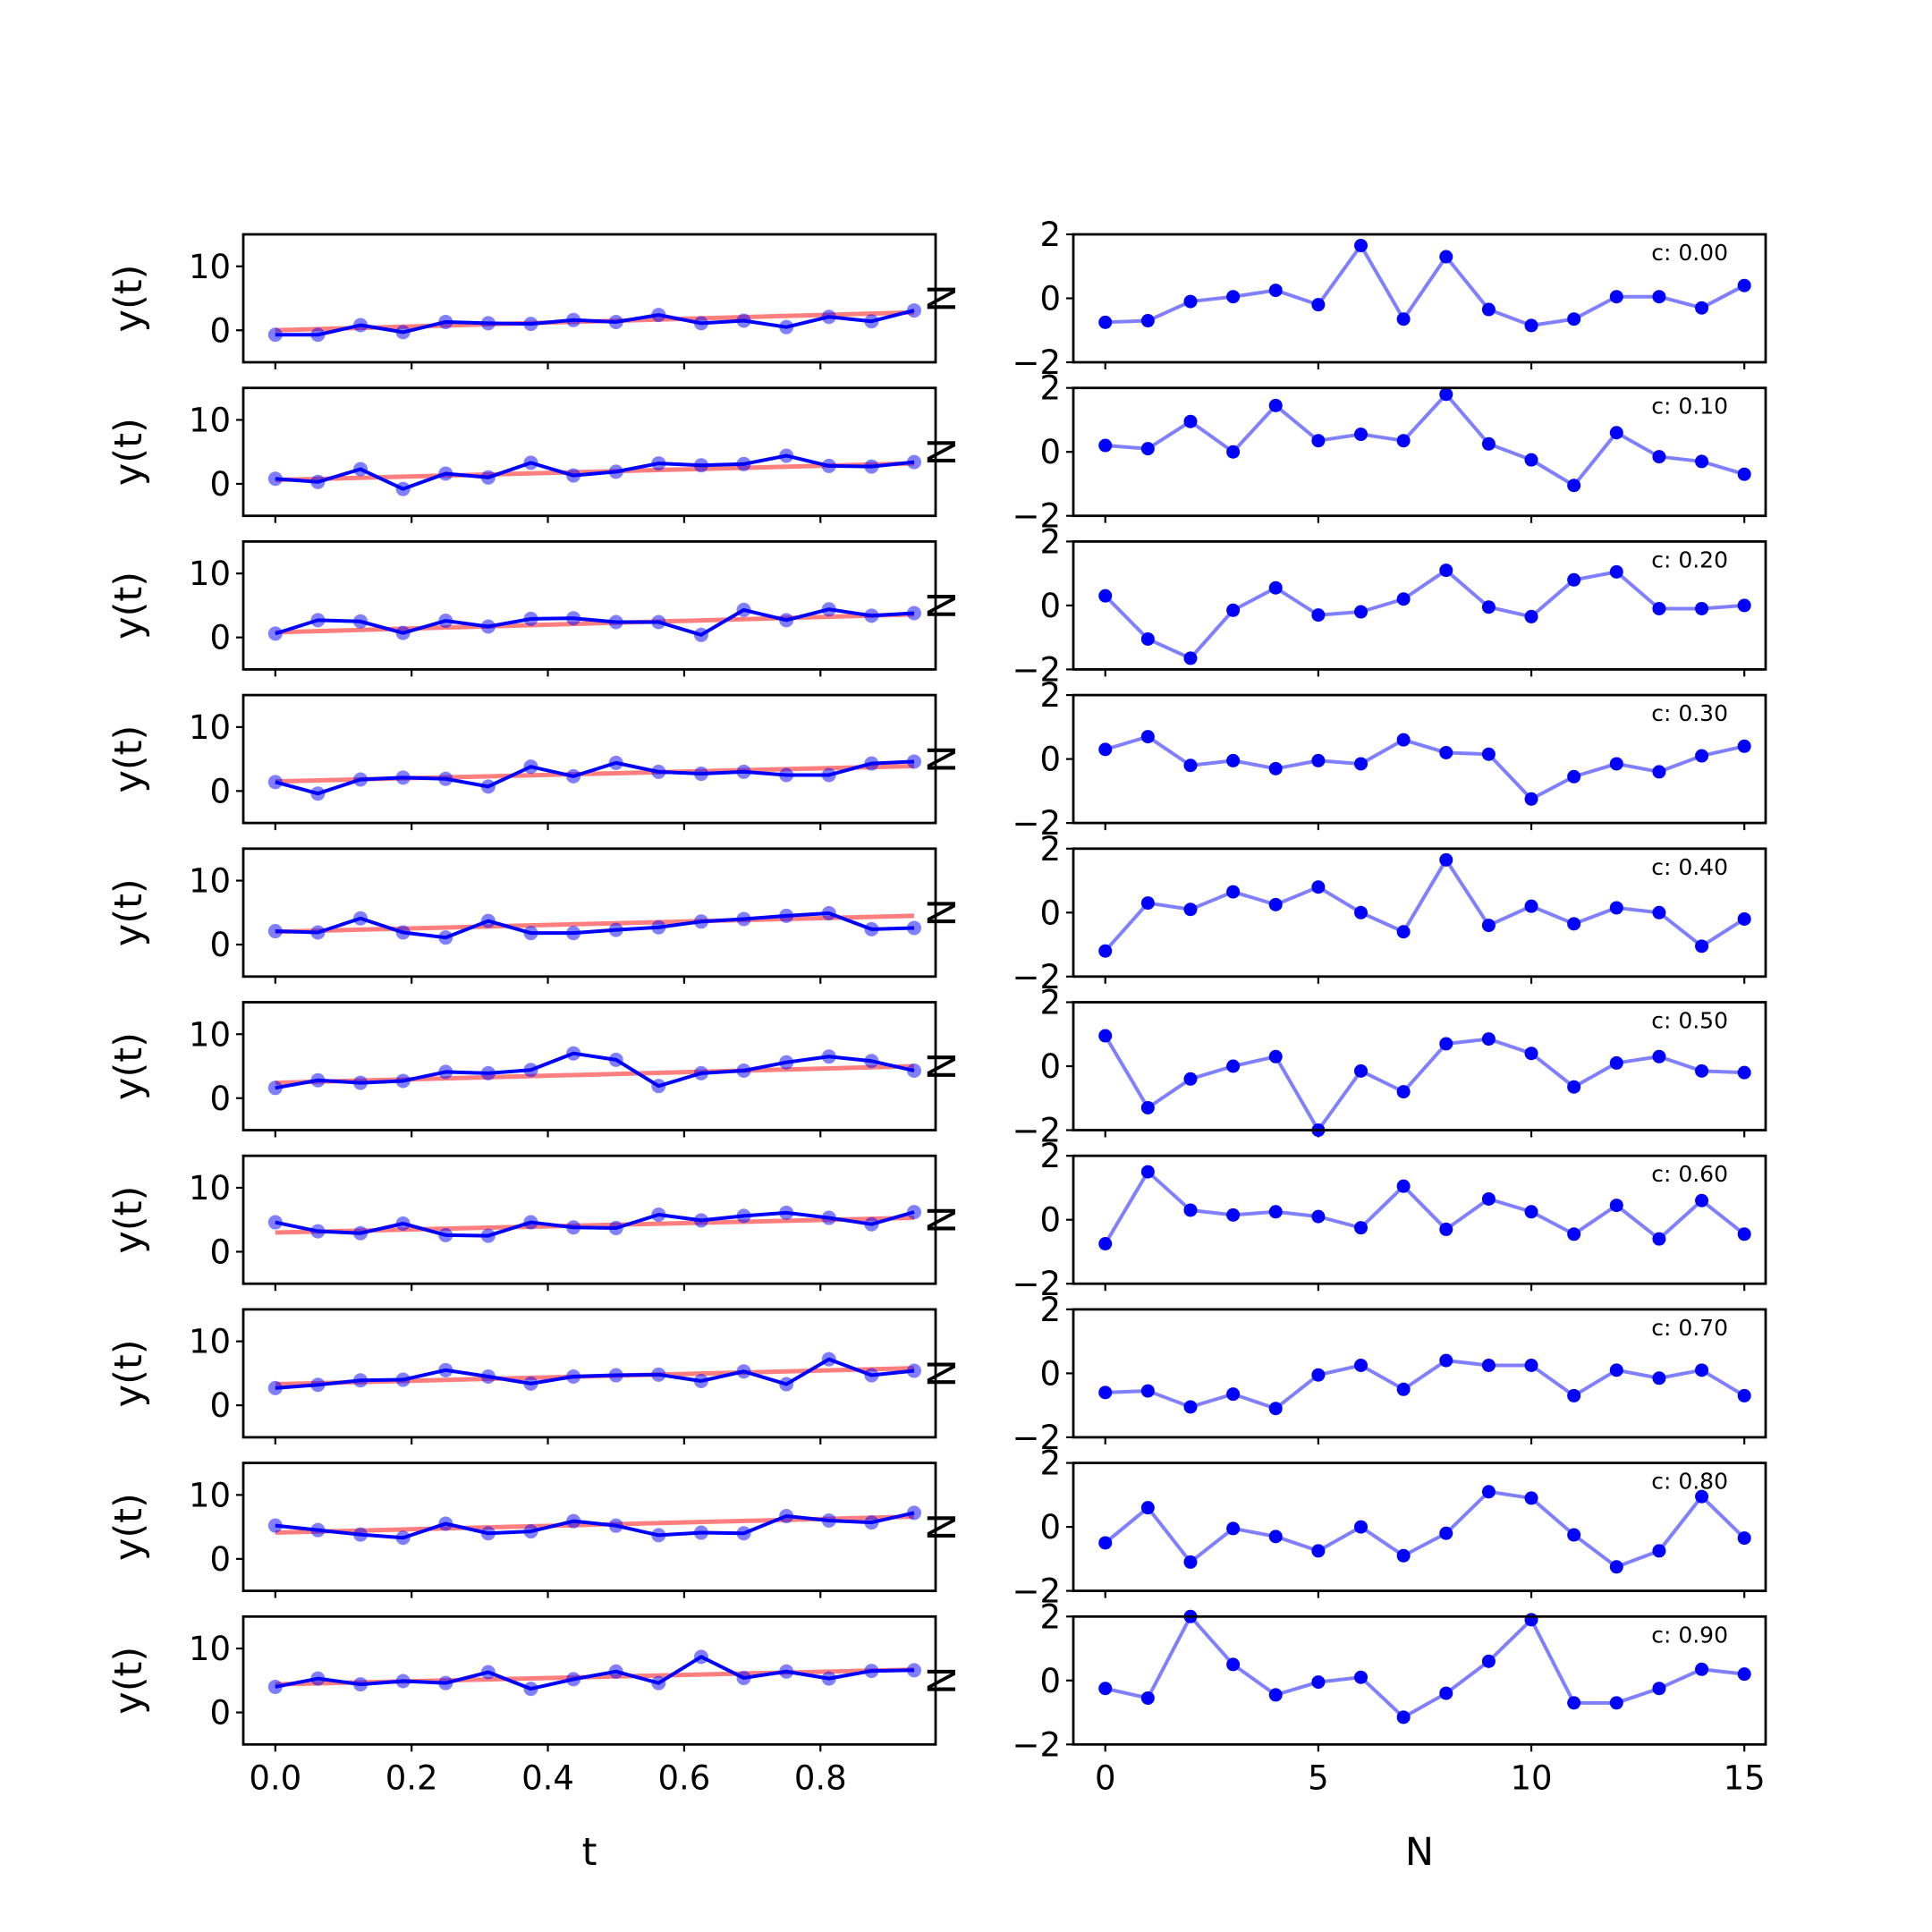 This screenshot has width=1932, height=1932. I want to click on left-panel-8: 0 10 y(t), so click(521, 1530).